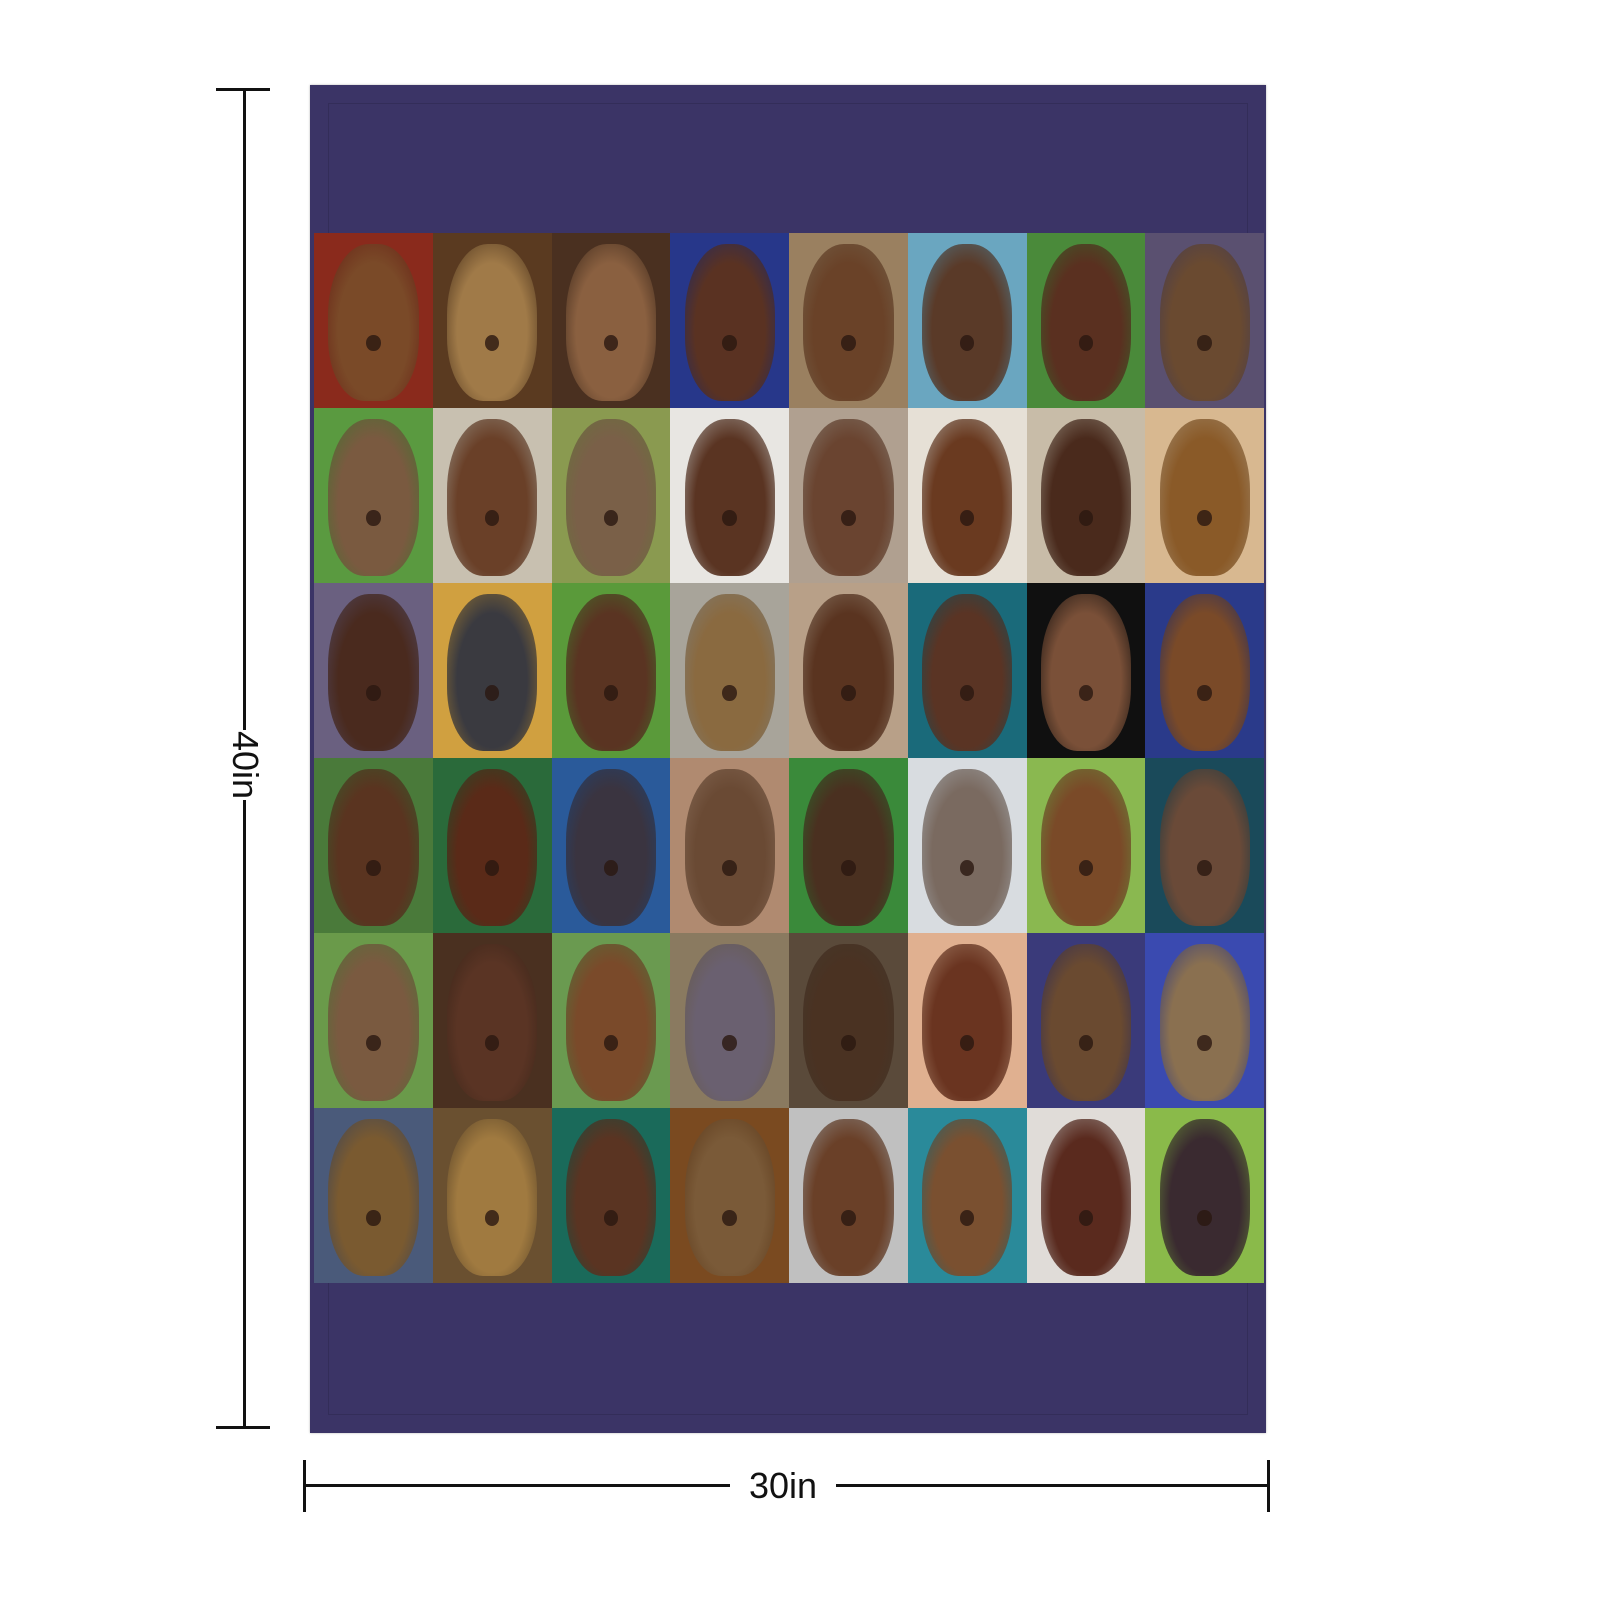  I want to click on width-dimension-cap-right, so click(1268, 1486).